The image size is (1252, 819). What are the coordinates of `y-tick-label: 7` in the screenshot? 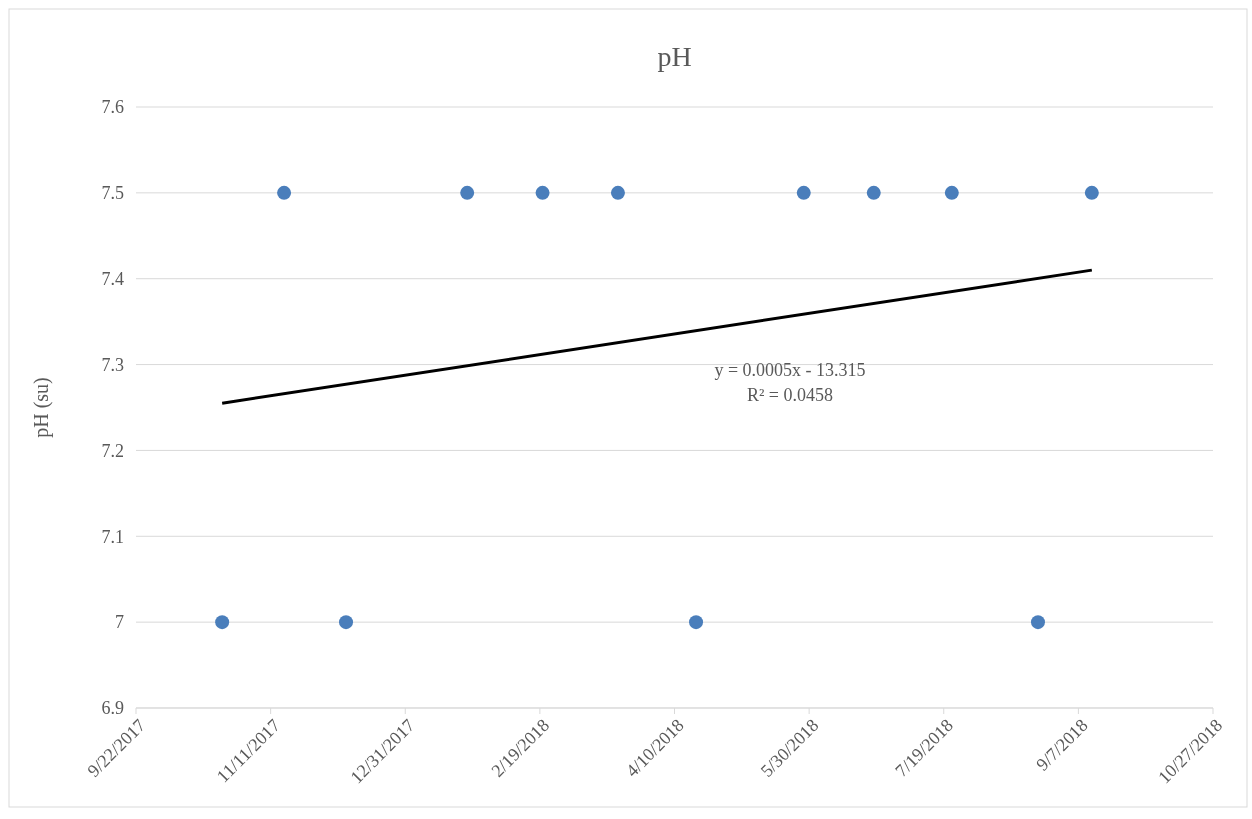 It's located at (119, 622).